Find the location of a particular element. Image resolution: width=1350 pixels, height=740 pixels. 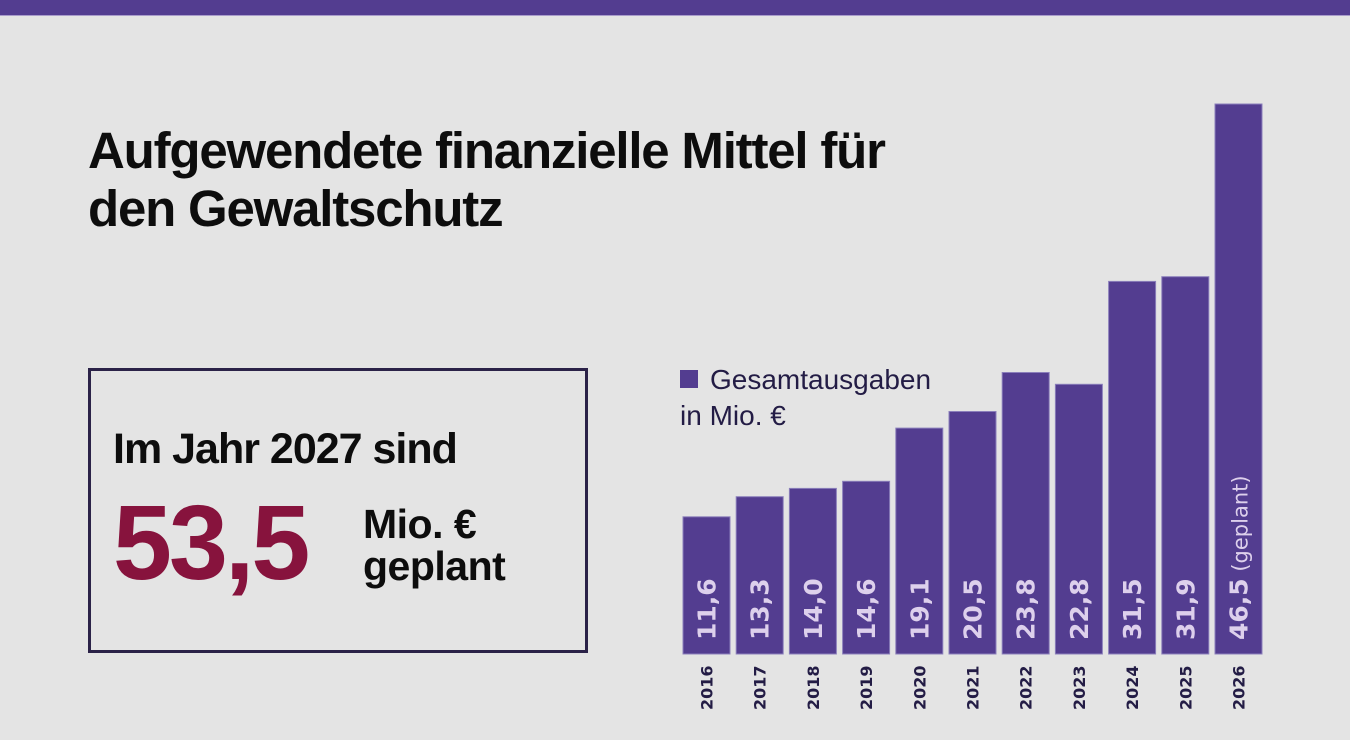

bar-2023 is located at coordinates (1078, 519).